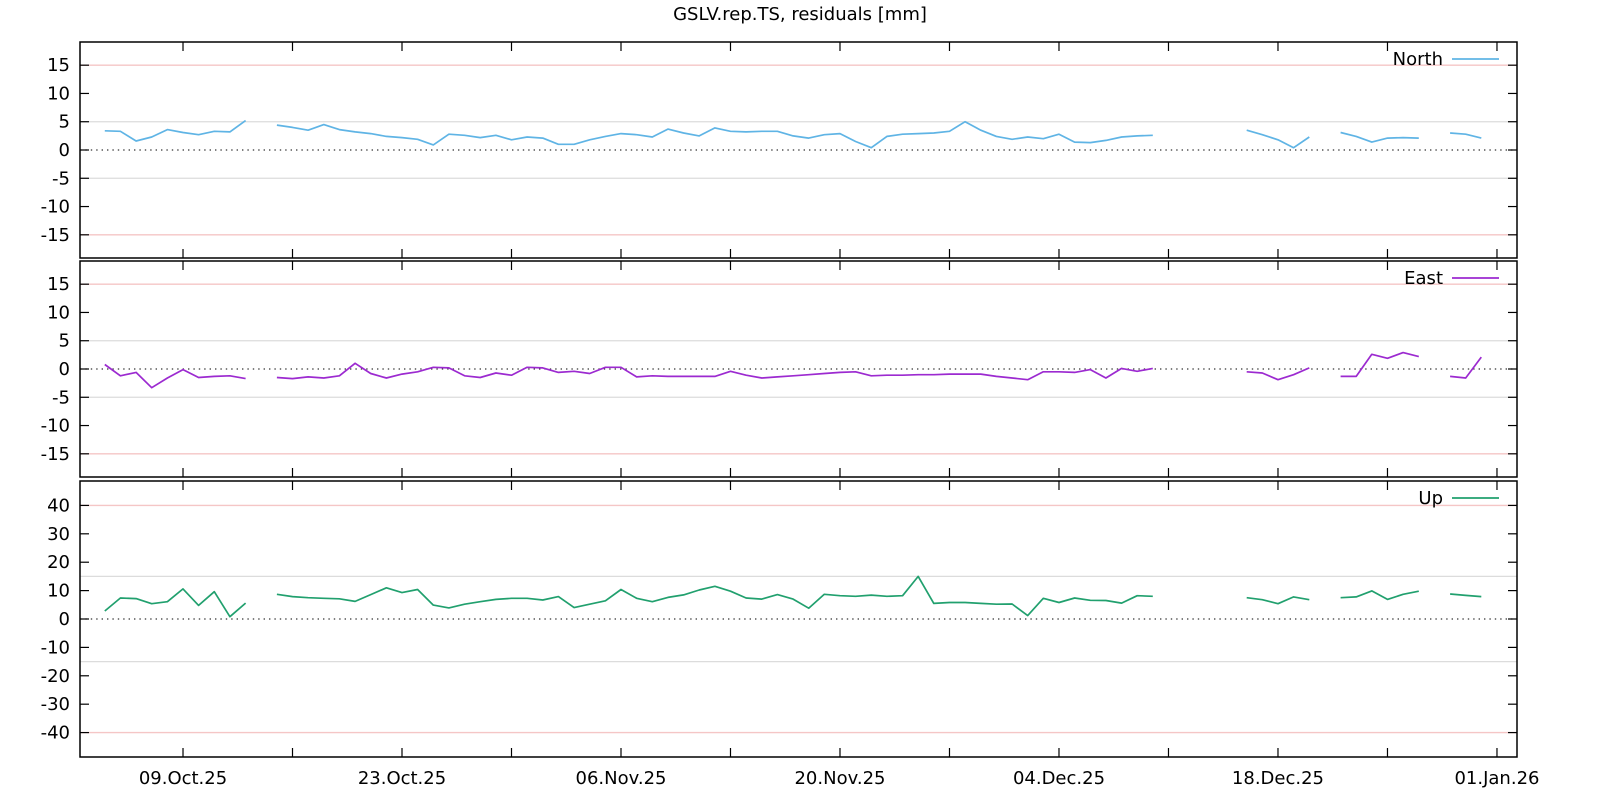 The height and width of the screenshot is (800, 1600). Describe the element at coordinates (839, 778) in the screenshot. I see `x-tick-label: 20.Nov.25` at that location.